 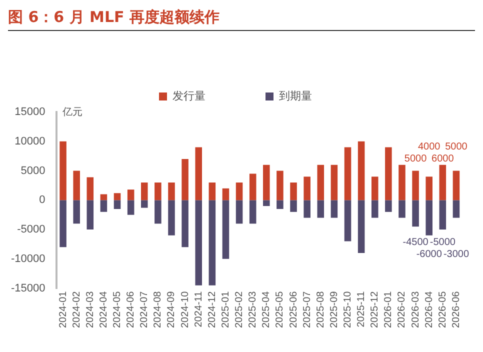 I want to click on y-tick-label: 0, so click(x=42, y=200).